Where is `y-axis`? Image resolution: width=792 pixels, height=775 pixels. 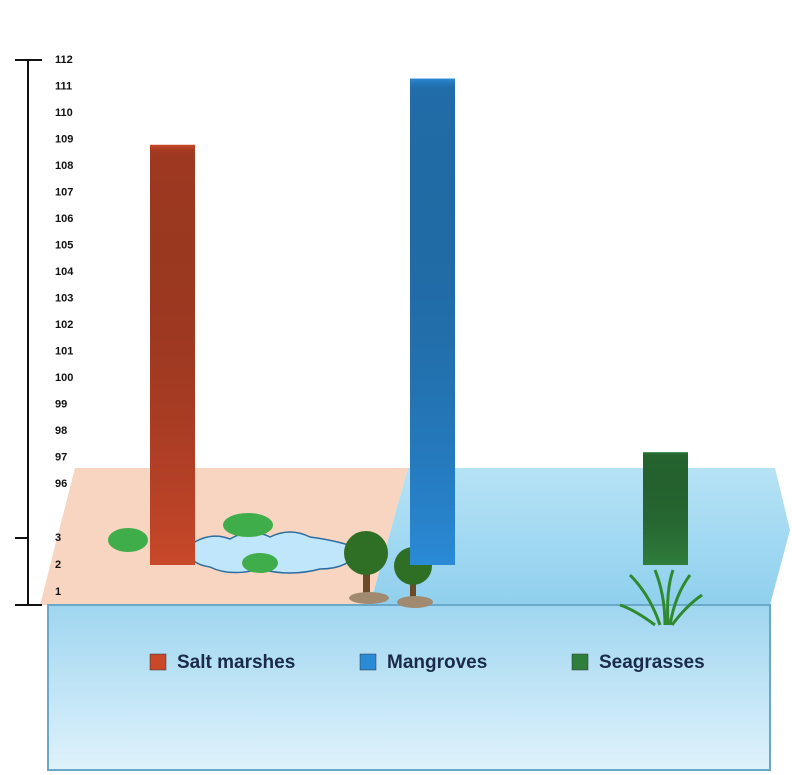
y-axis is located at coordinates (28, 332).